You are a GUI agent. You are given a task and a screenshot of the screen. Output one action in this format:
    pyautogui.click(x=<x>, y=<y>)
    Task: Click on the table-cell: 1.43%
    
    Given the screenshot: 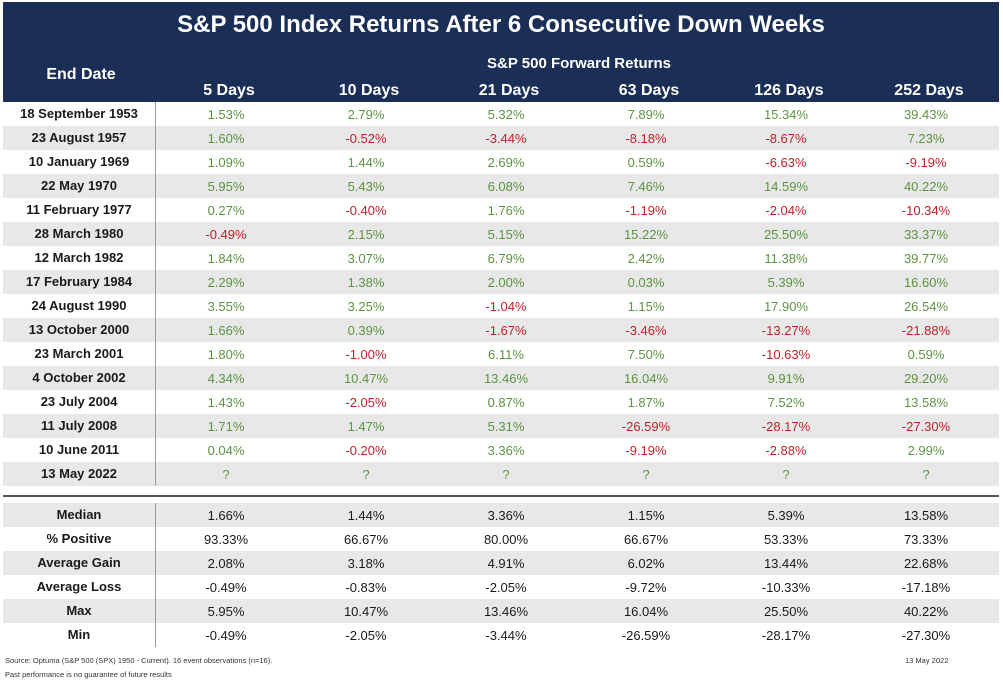 What is the action you would take?
    pyautogui.click(x=226, y=402)
    